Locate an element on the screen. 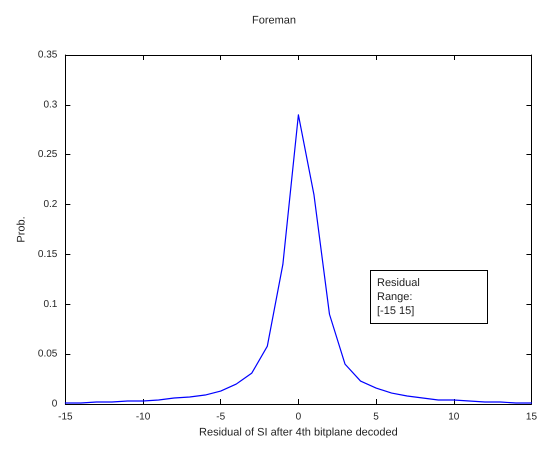 The width and height of the screenshot is (548, 454). x-tick-label: 0 is located at coordinates (299, 417).